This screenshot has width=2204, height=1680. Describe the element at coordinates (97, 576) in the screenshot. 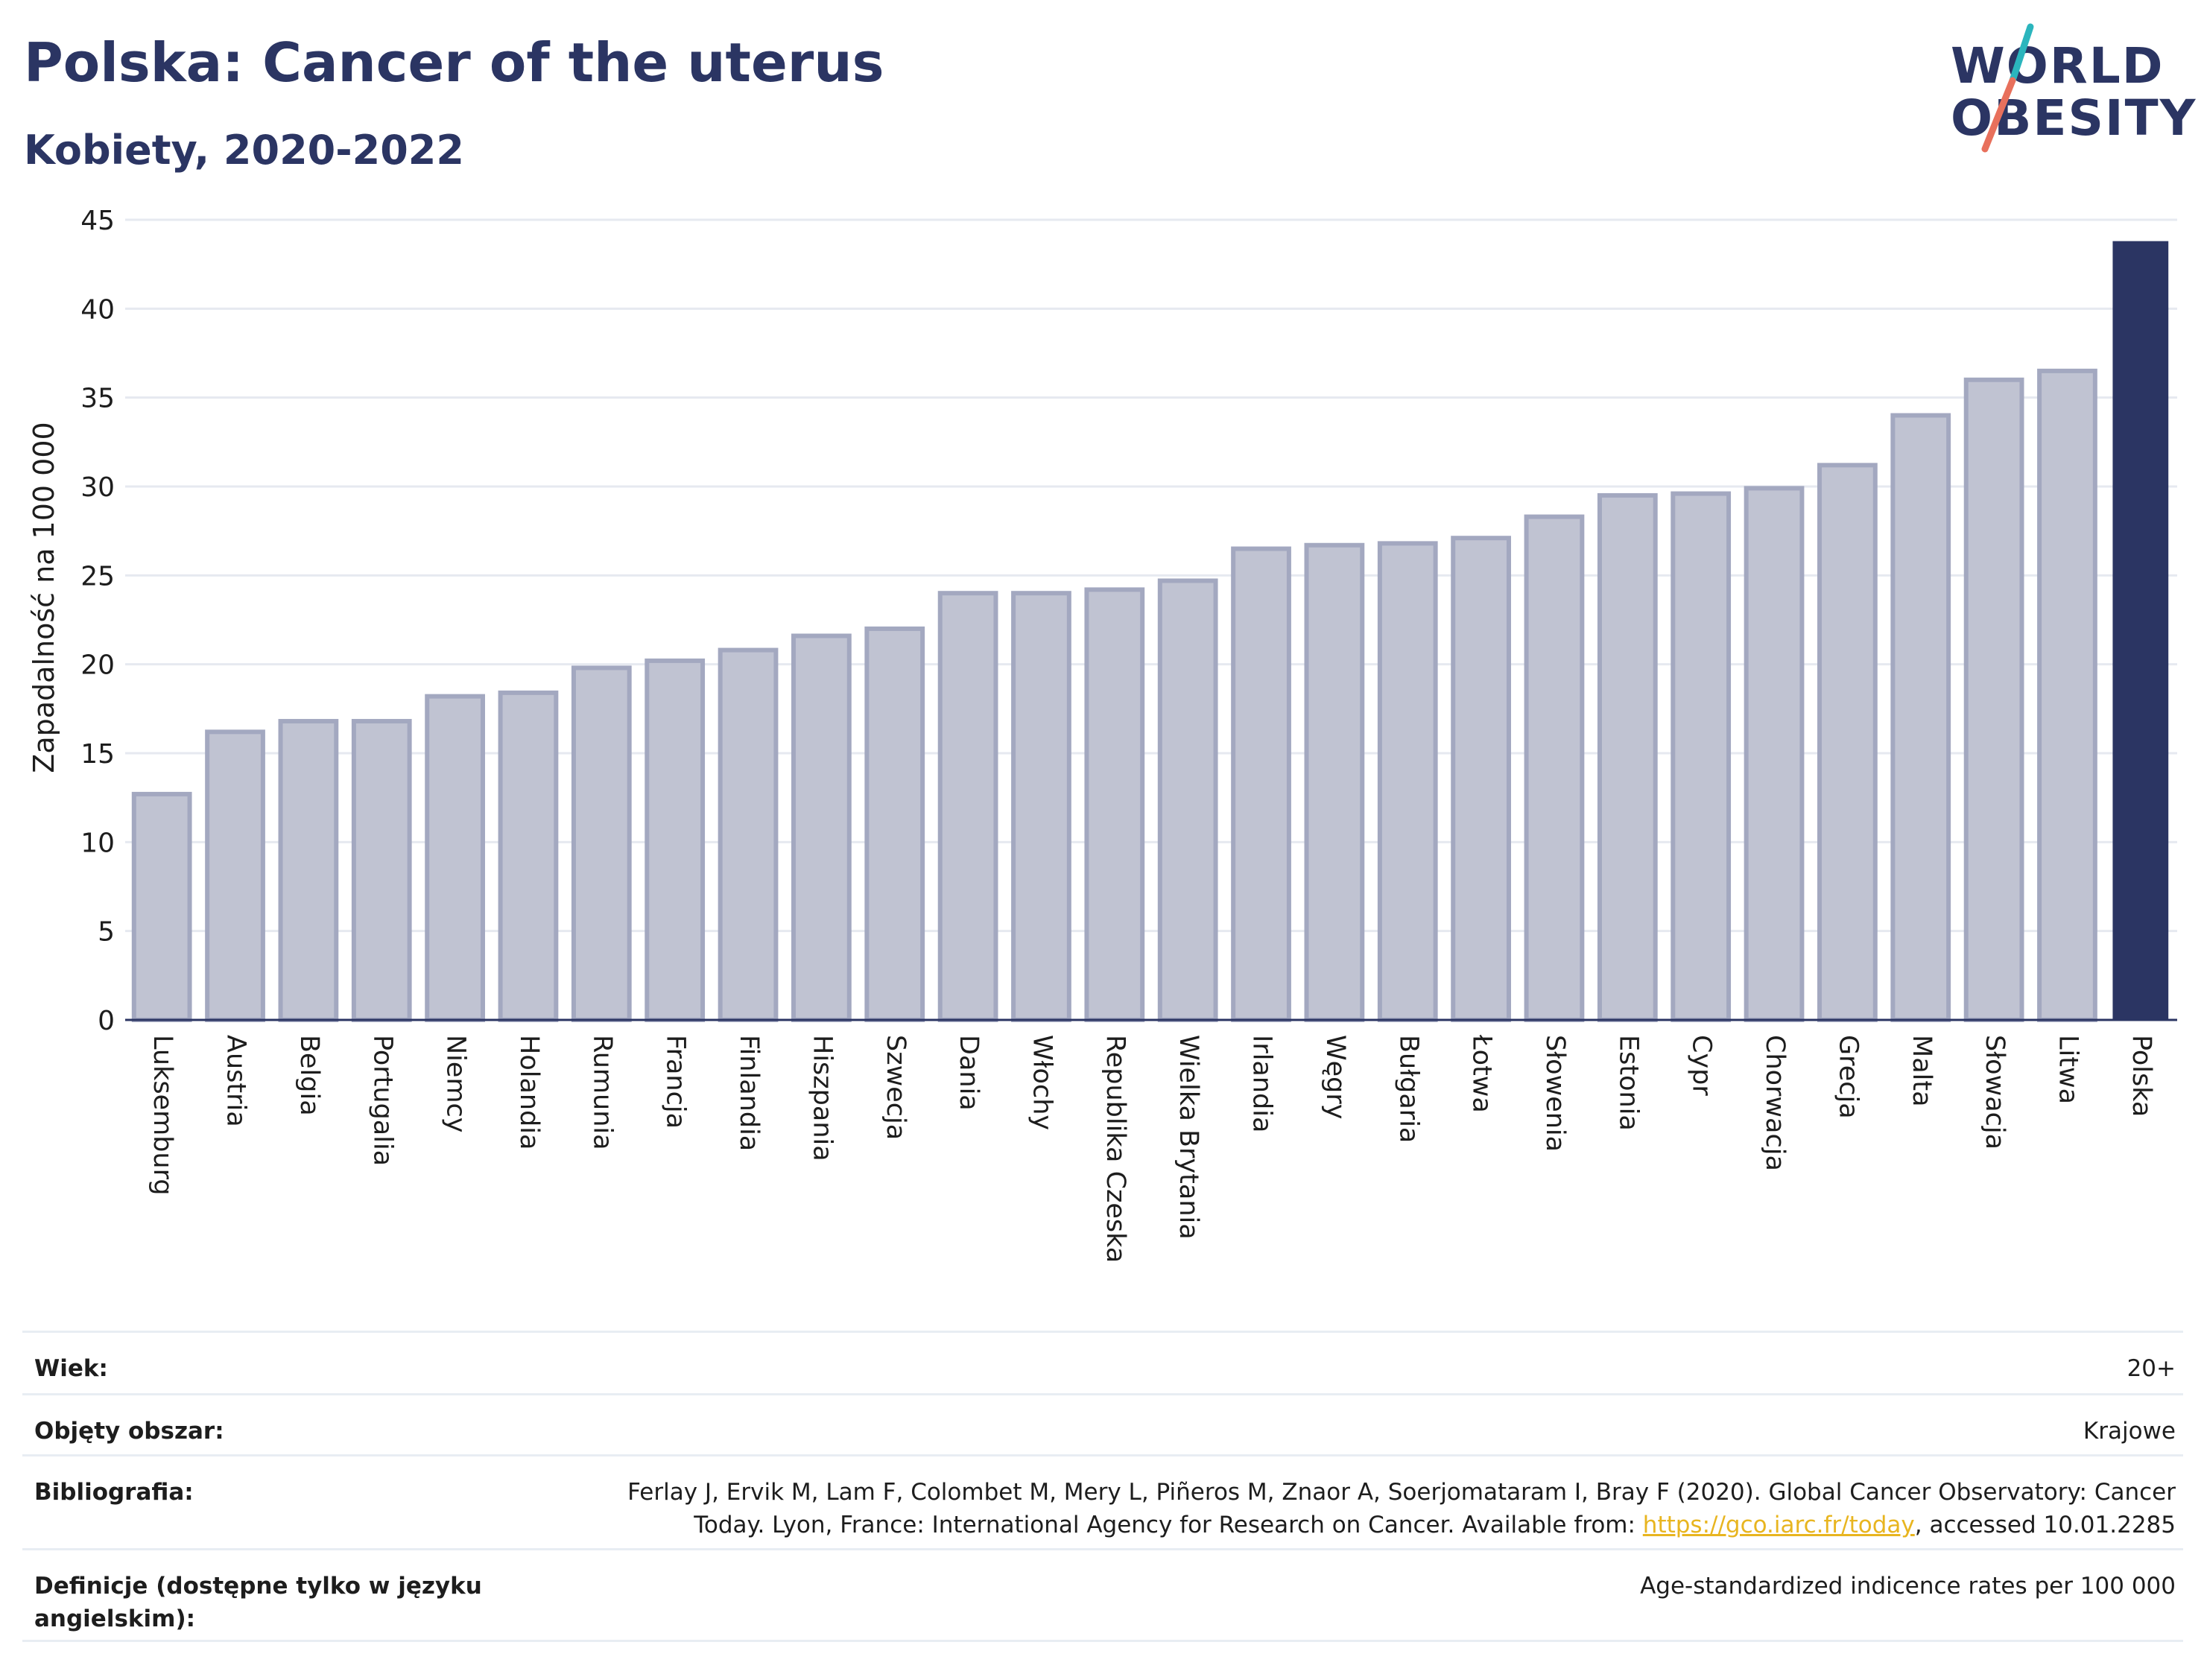

I see `y-tick-label: 25` at that location.